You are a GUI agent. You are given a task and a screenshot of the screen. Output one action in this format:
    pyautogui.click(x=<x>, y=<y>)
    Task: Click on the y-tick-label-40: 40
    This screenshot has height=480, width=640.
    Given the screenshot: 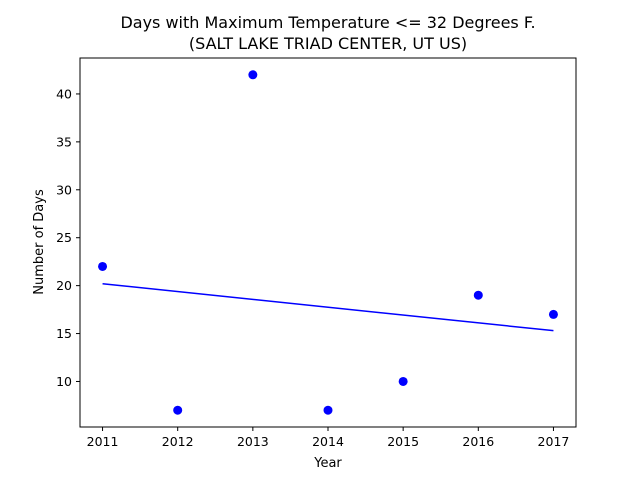 What is the action you would take?
    pyautogui.click(x=64, y=93)
    